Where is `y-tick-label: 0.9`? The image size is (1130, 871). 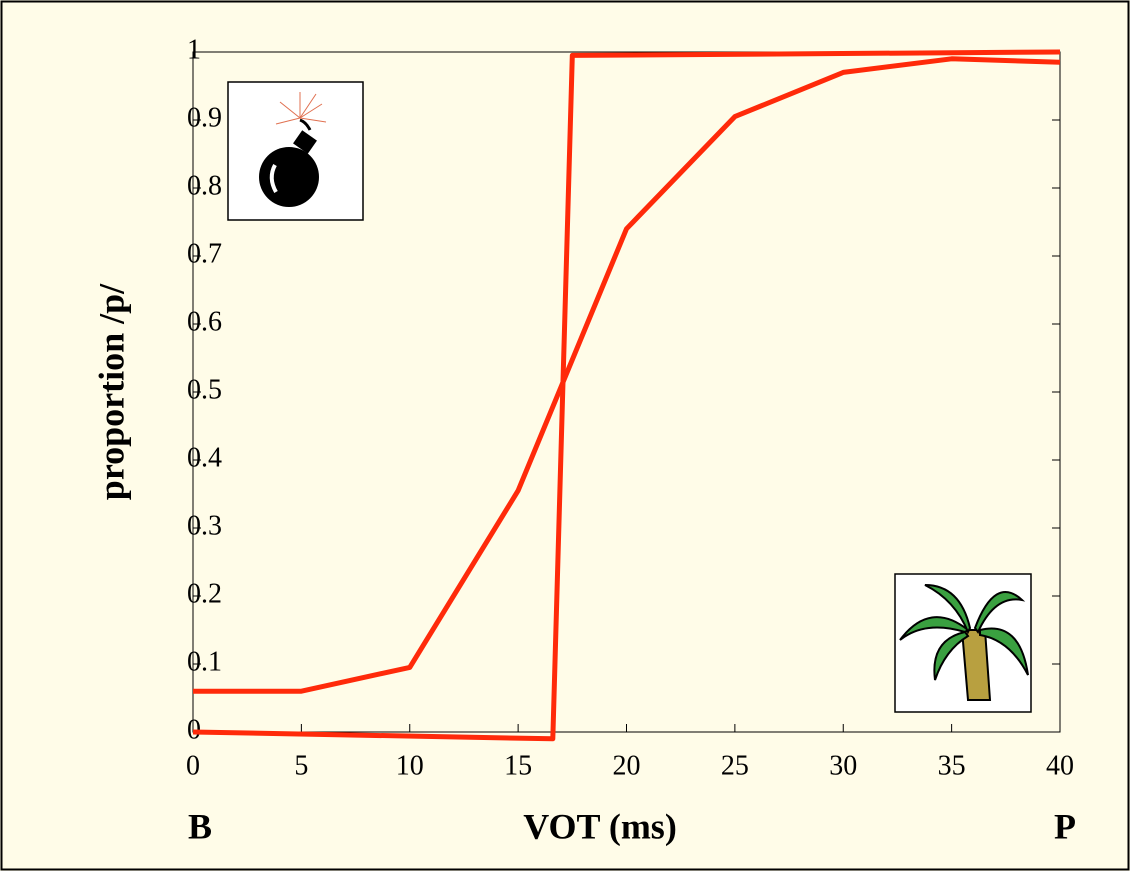 y-tick-label: 0.9 is located at coordinates (204, 117).